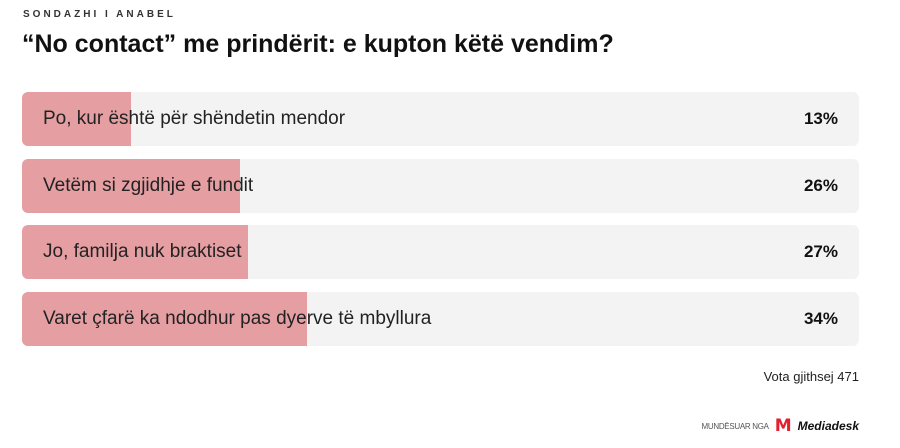 Image resolution: width=900 pixels, height=448 pixels. I want to click on option-label: Jo, familja nuk braktiset, so click(142, 251).